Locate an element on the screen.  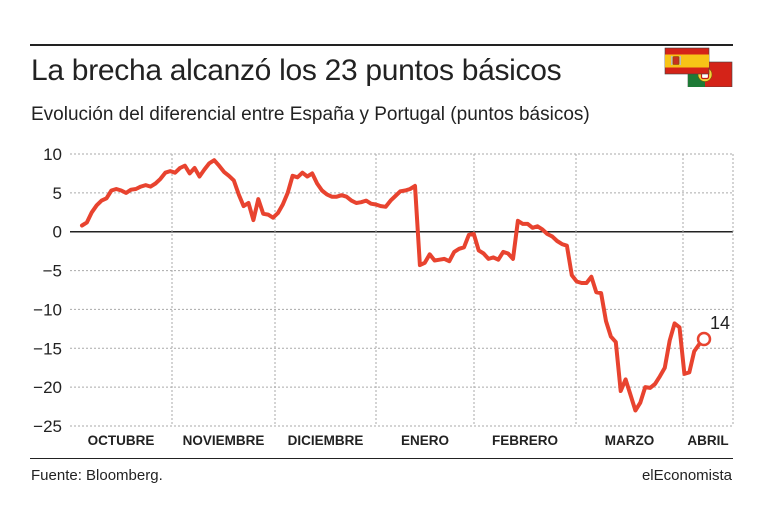
spain-flag-icon is located at coordinates (687, 61).